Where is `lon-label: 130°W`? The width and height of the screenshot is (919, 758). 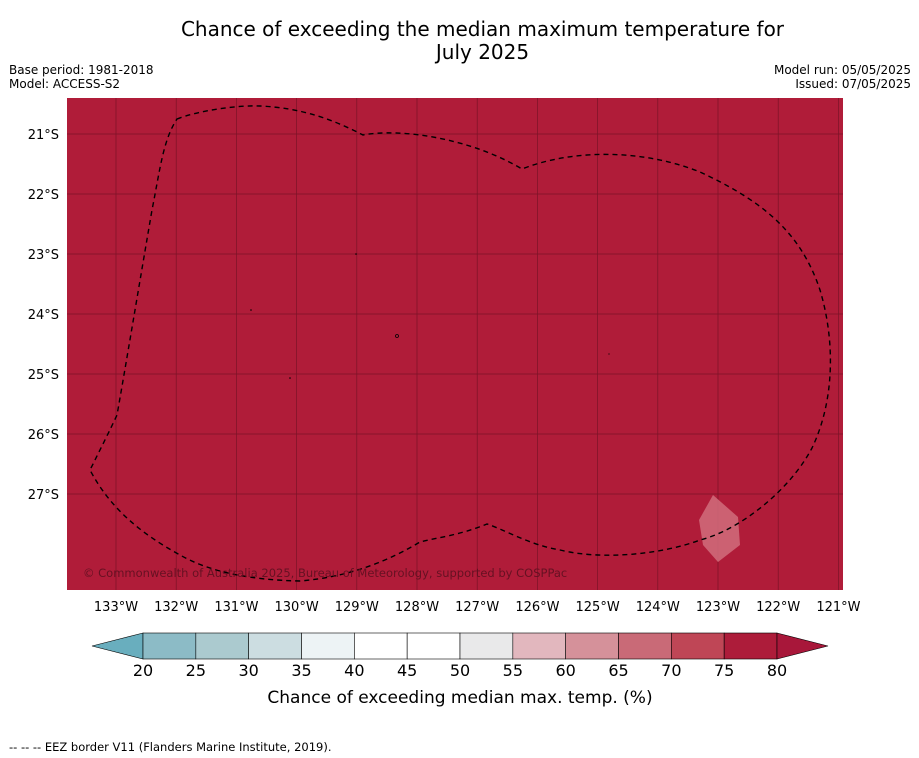
lon-label: 130°W is located at coordinates (297, 607).